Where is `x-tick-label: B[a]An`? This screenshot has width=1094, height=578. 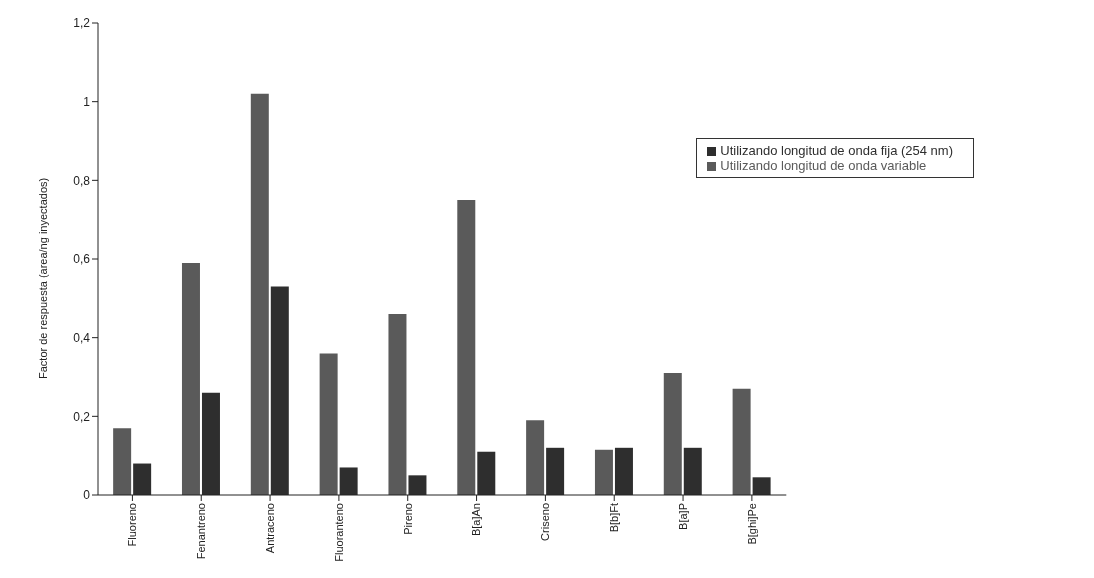 x-tick-label: B[a]An is located at coordinates (476, 520).